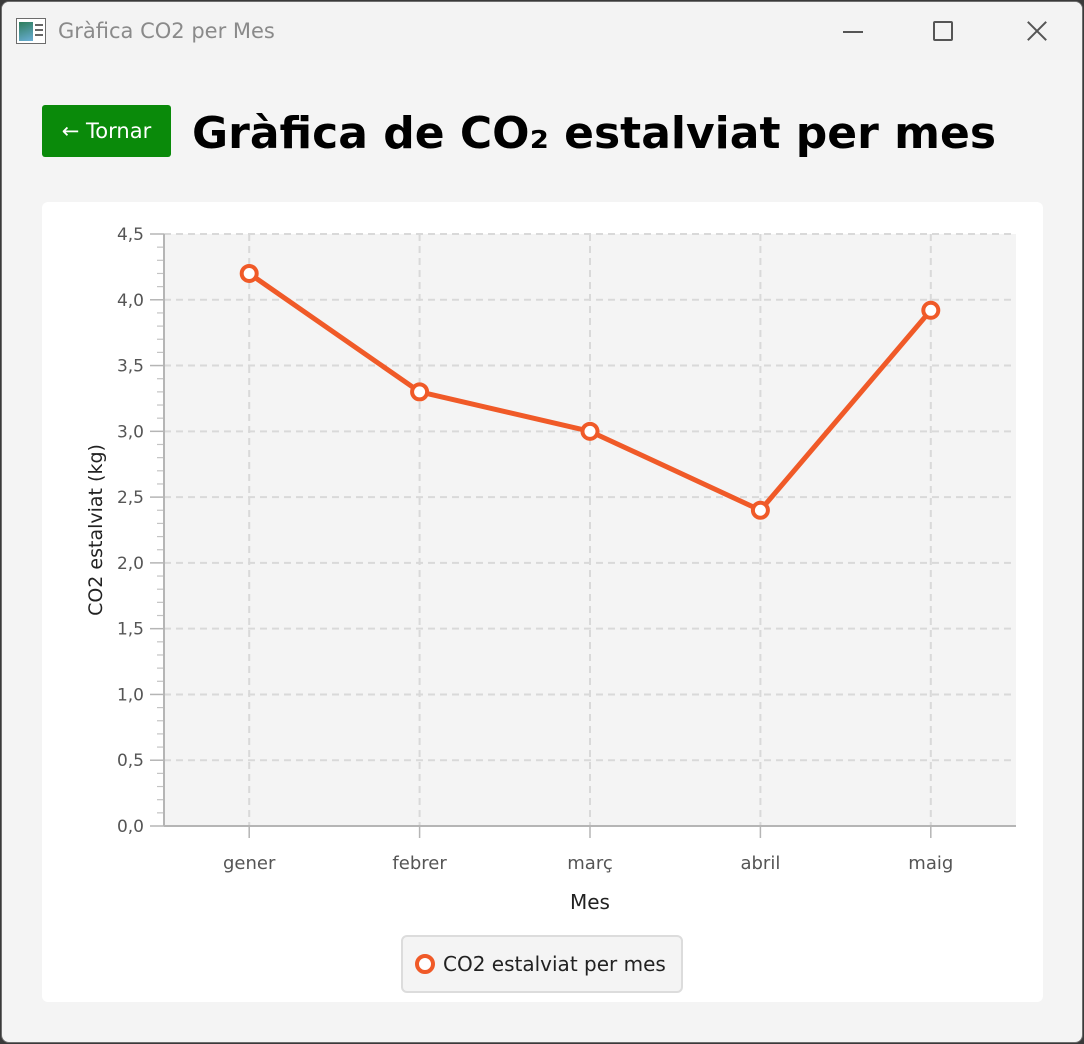 The width and height of the screenshot is (1084, 1044). Describe the element at coordinates (130, 630) in the screenshot. I see `y-tick-label: 1,5` at that location.